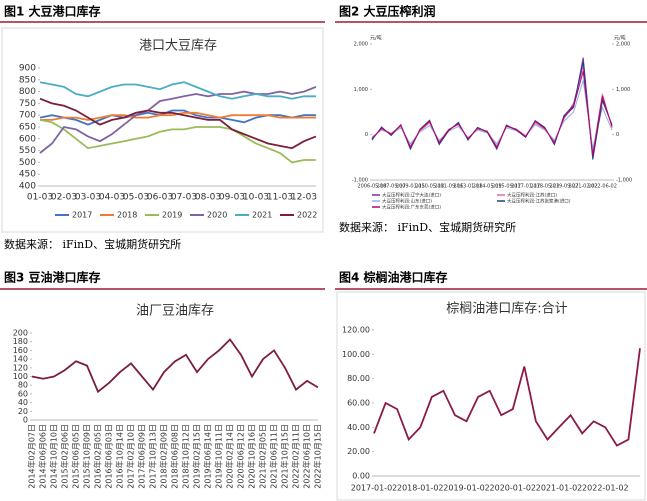 The image size is (647, 501). Describe the element at coordinates (506, 309) in the screenshot. I see `chart-title: 棕榈油港口库存:合计` at that location.